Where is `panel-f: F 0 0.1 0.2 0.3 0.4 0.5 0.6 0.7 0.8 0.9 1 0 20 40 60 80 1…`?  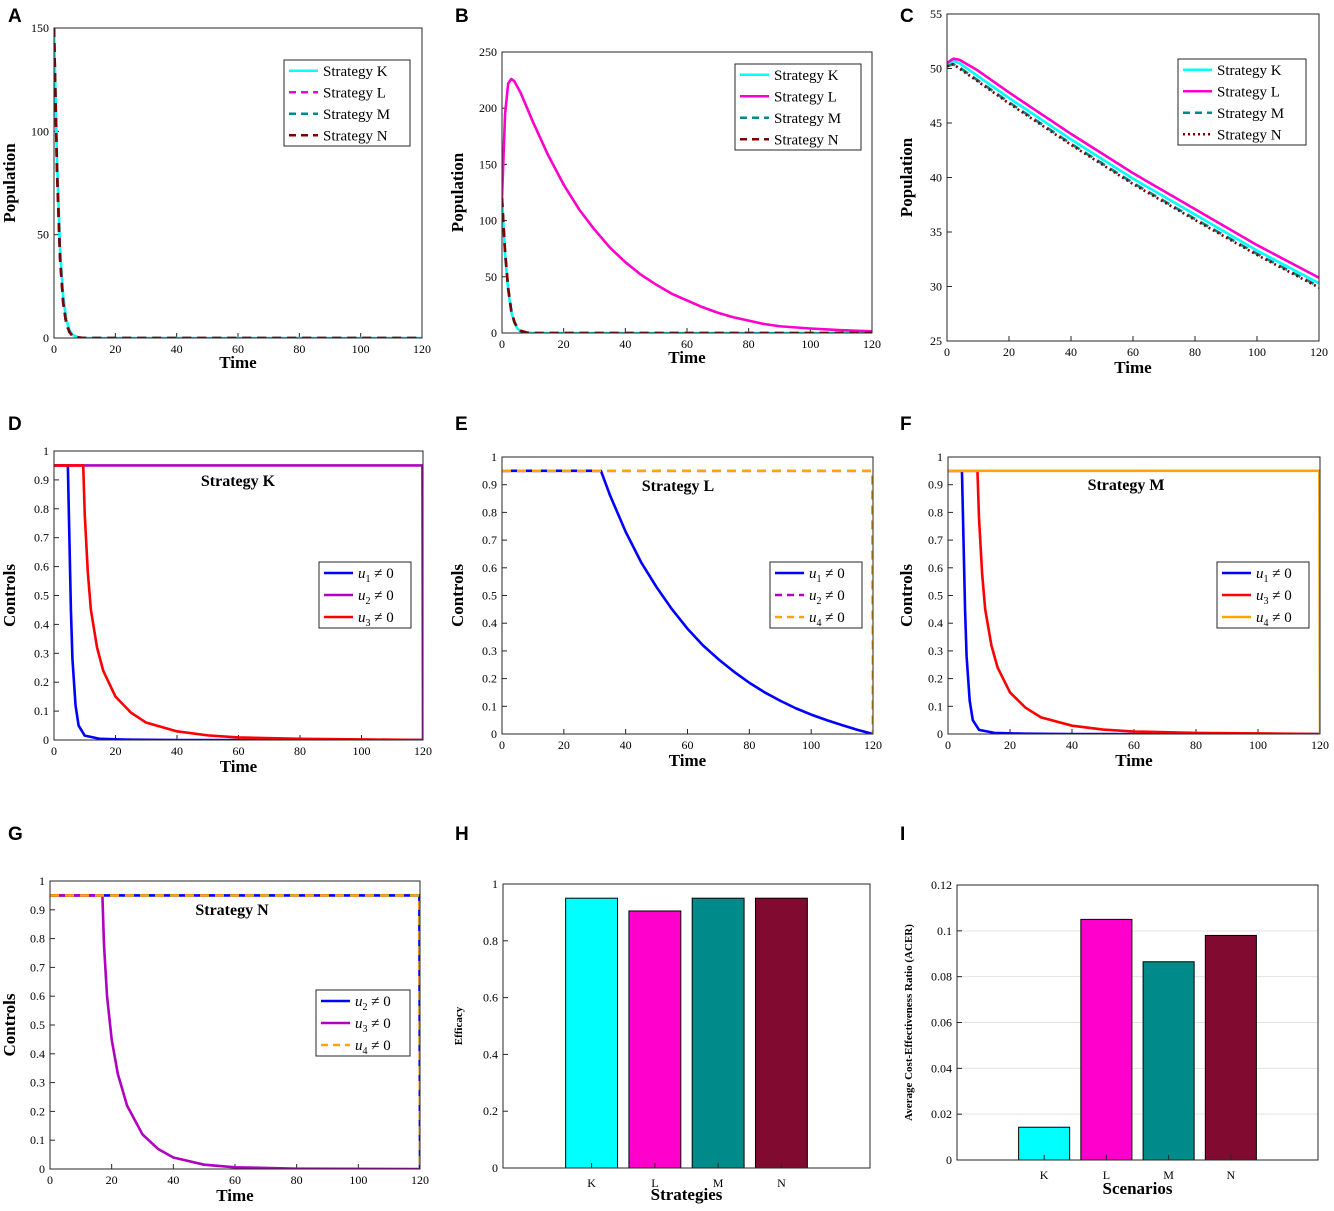
panel-f: F 0 0.1 0.2 0.3 0.4 0.5 0.6 0.7 0.8 0.9 1 0 20 40 60 80 1… is located at coordinates (1113, 592).